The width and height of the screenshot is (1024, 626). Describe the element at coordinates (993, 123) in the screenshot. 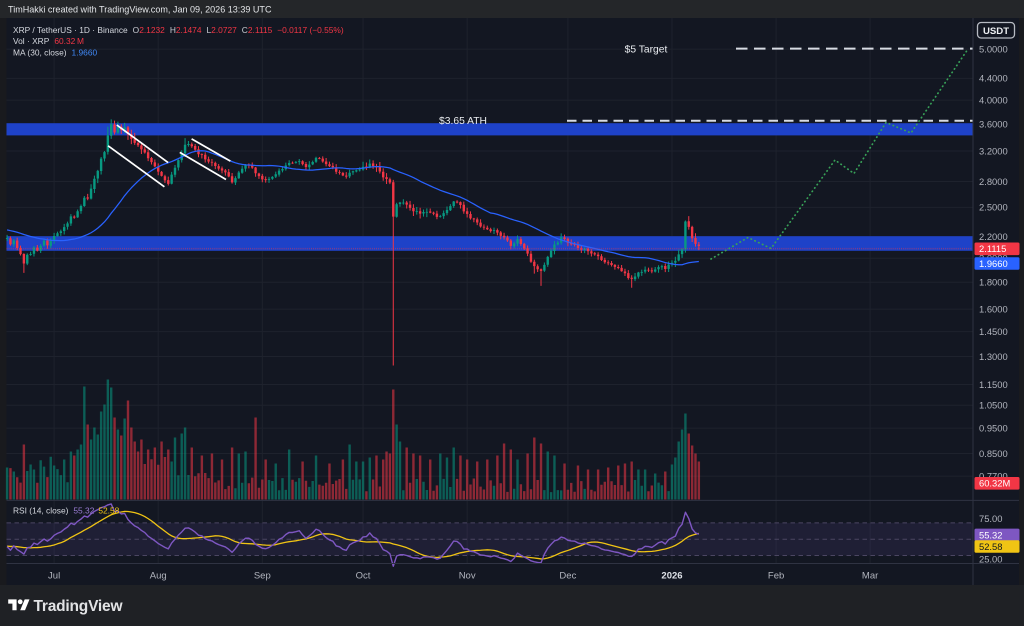

I see `svg-text: 3.6000` at that location.